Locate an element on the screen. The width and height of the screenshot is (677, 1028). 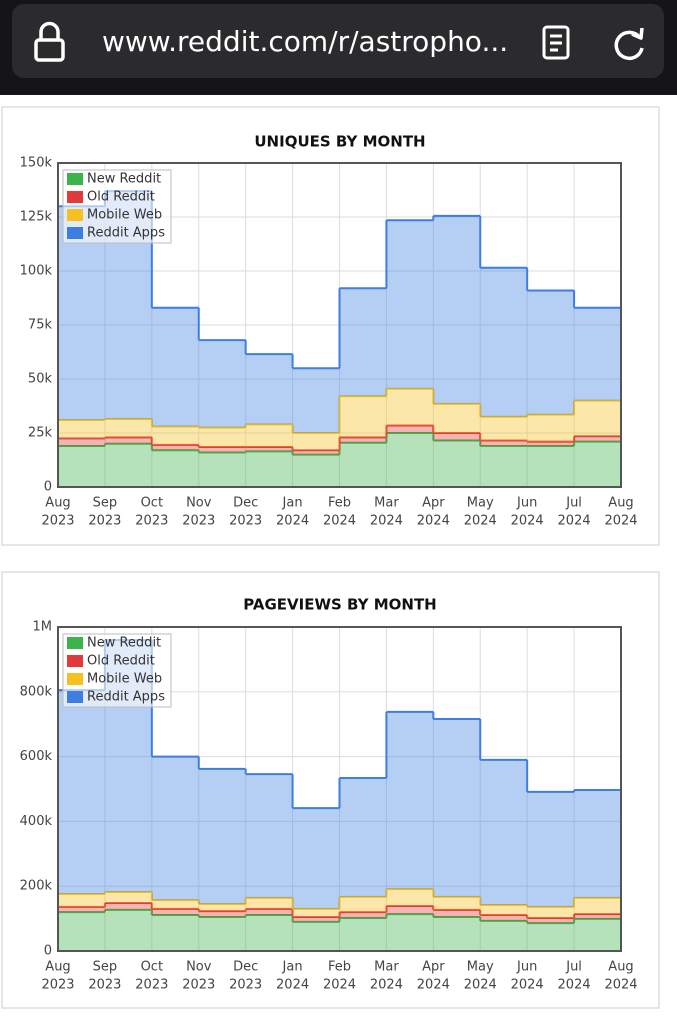
reader-icon is located at coordinates (556, 42).